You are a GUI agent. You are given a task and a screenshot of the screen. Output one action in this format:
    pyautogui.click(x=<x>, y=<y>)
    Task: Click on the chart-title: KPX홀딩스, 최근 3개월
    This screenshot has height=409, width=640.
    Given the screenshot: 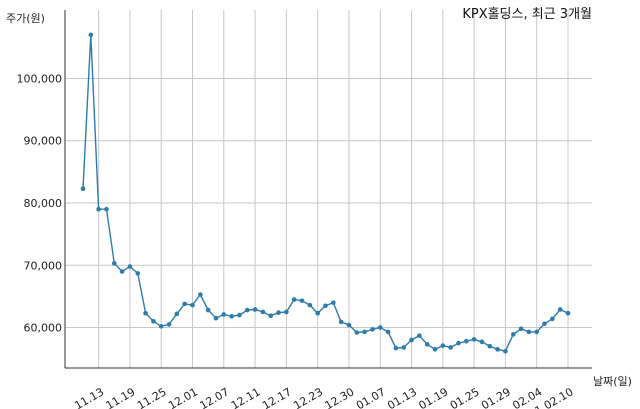 What is the action you would take?
    pyautogui.click(x=527, y=14)
    